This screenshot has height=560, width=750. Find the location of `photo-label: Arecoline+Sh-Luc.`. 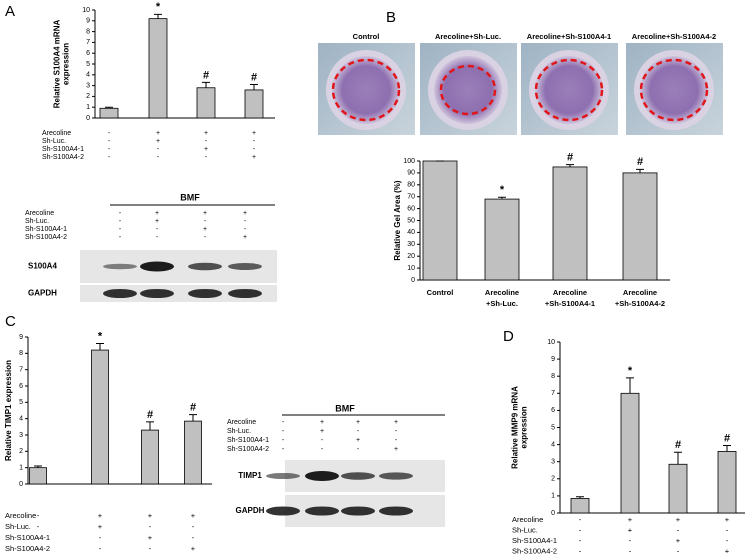

photo-label: Arecoline+Sh-Luc. is located at coordinates (468, 36).